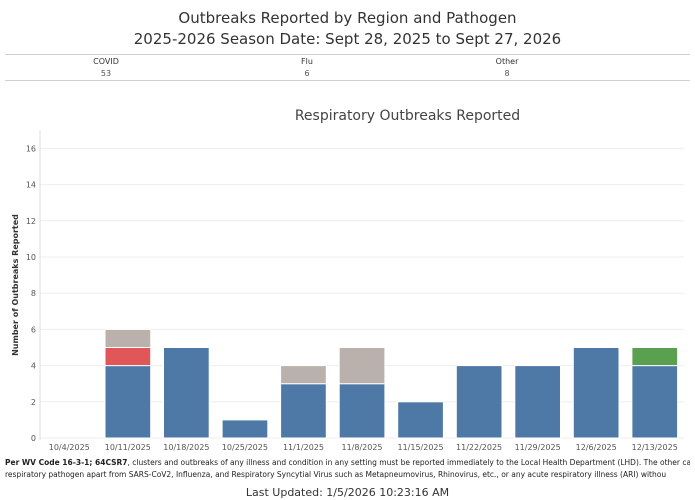 Image resolution: width=695 pixels, height=500 pixels. I want to click on x-tick-label: 10/4/2025, so click(69, 447).